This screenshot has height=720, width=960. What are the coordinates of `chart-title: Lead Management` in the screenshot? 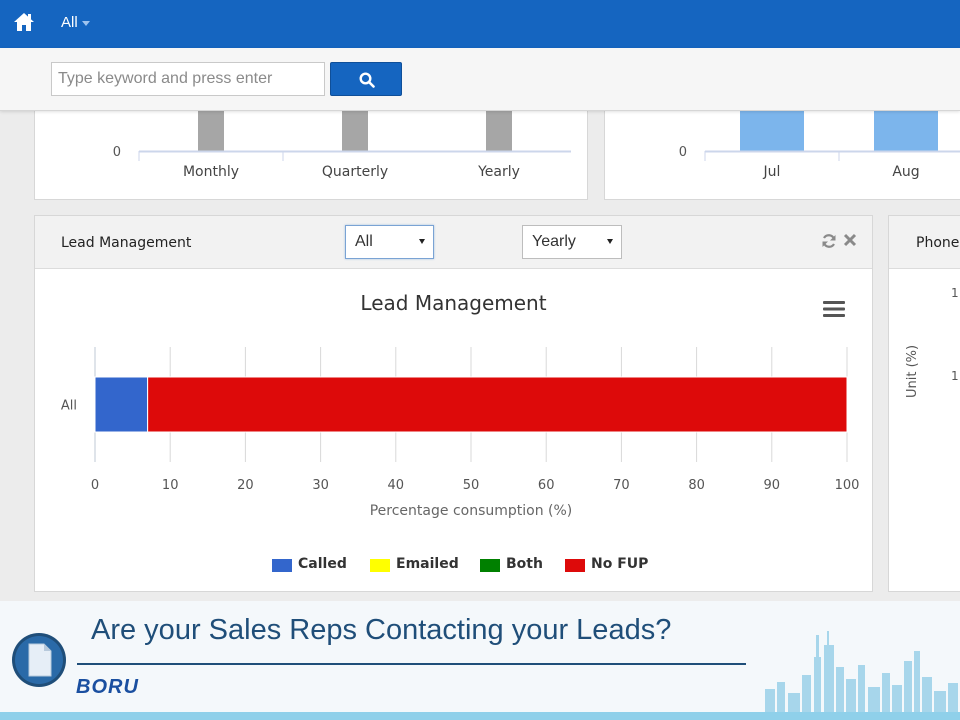 It's located at (453, 303).